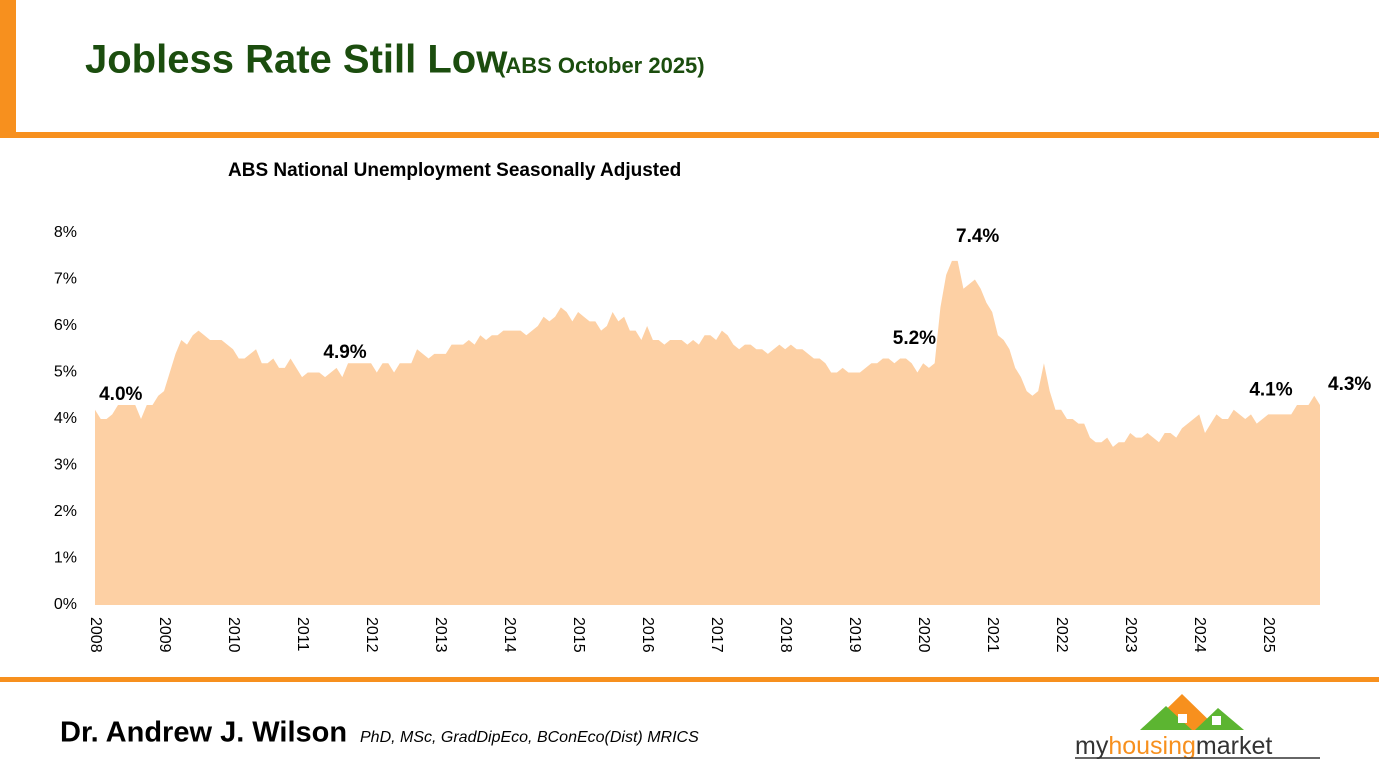 The width and height of the screenshot is (1379, 776). Describe the element at coordinates (164, 635) in the screenshot. I see `x-tick-label: 2009` at that location.